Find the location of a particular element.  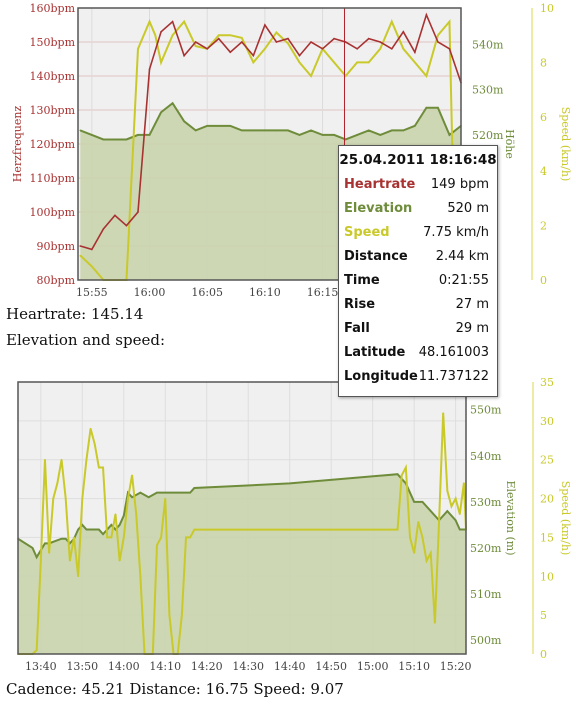

y-tick-heartrate: 120bpm is located at coordinates (52, 144).